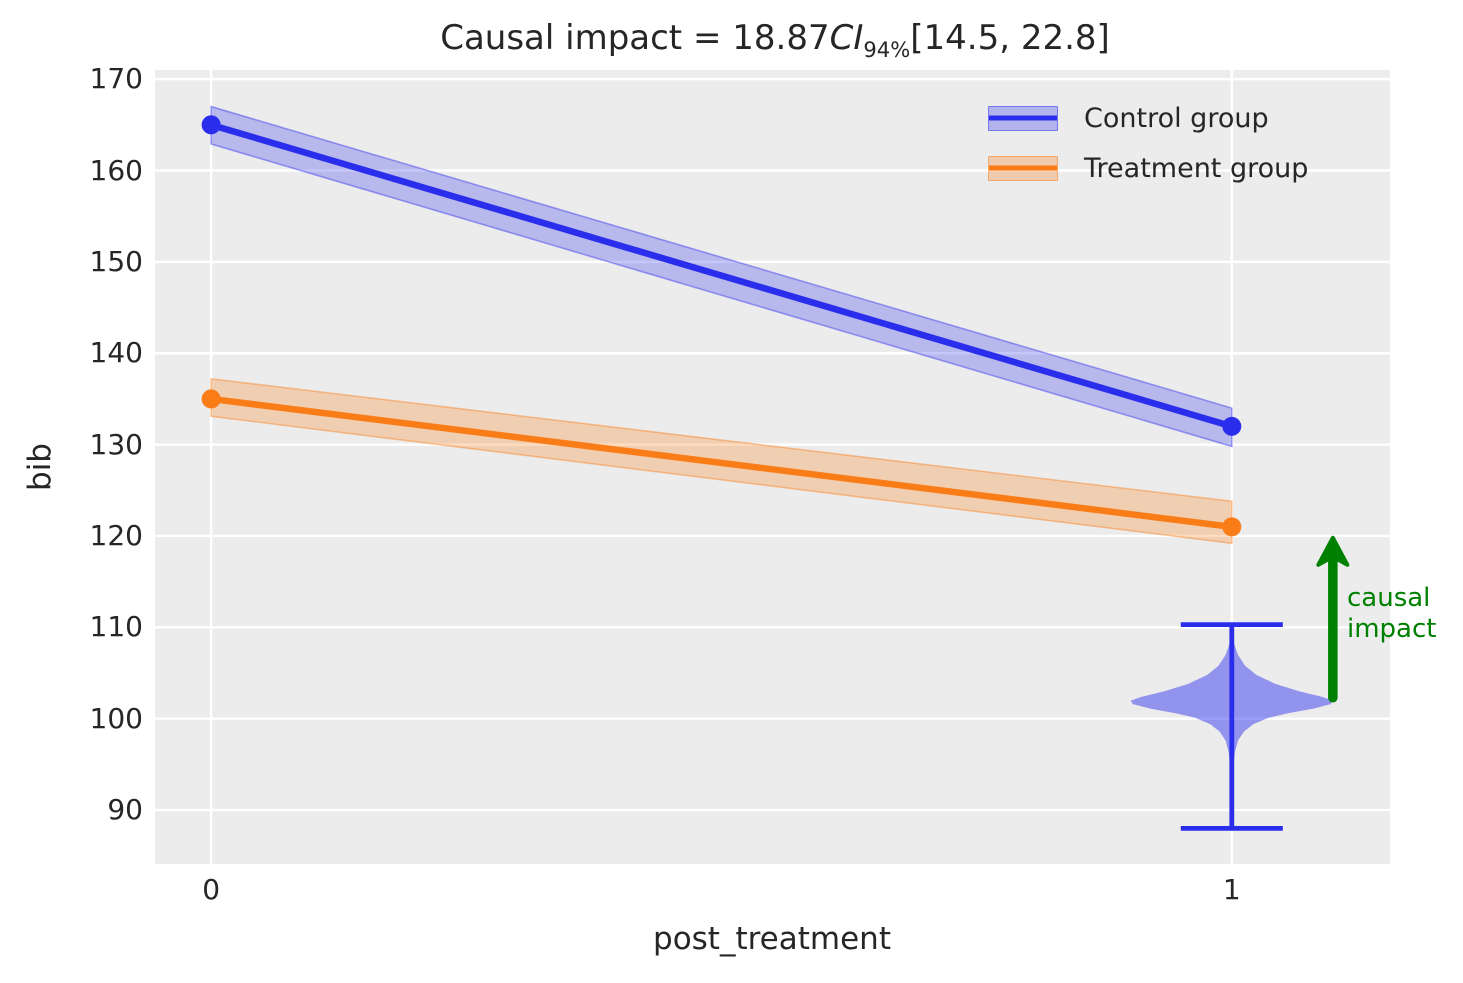 The image size is (1463, 983). I want to click on legend-item-treatment-group: Treatment group, so click(1148, 168).